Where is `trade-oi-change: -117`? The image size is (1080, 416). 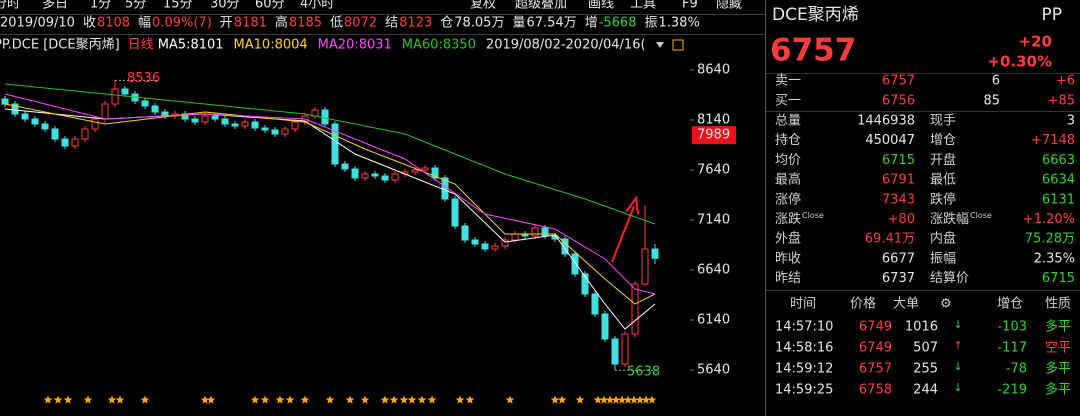
trade-oi-change: -117 is located at coordinates (1012, 348).